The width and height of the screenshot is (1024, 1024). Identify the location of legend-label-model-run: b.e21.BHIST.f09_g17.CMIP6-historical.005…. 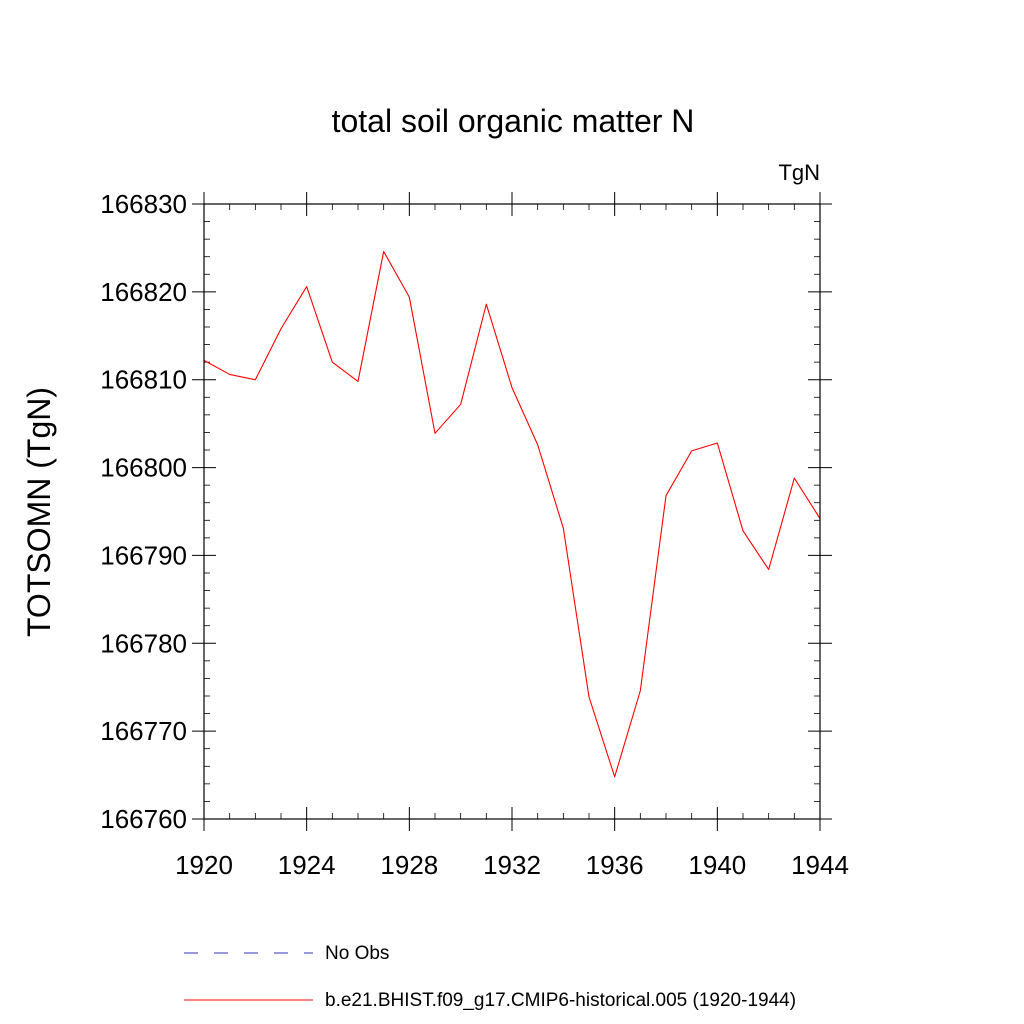
(560, 1000).